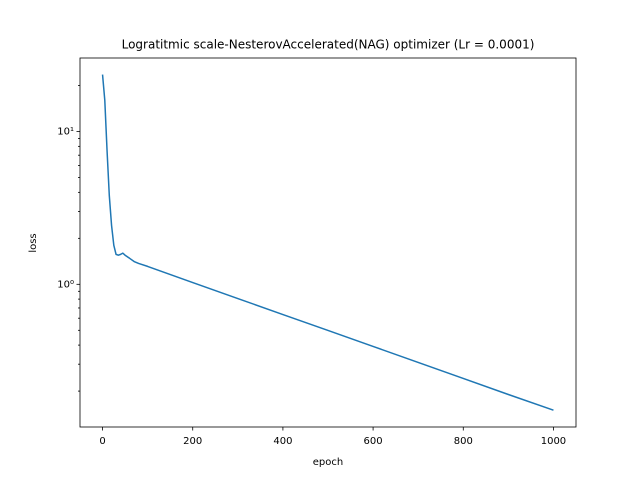 This screenshot has width=640, height=480. I want to click on x-tick-label: 0, so click(102, 441).